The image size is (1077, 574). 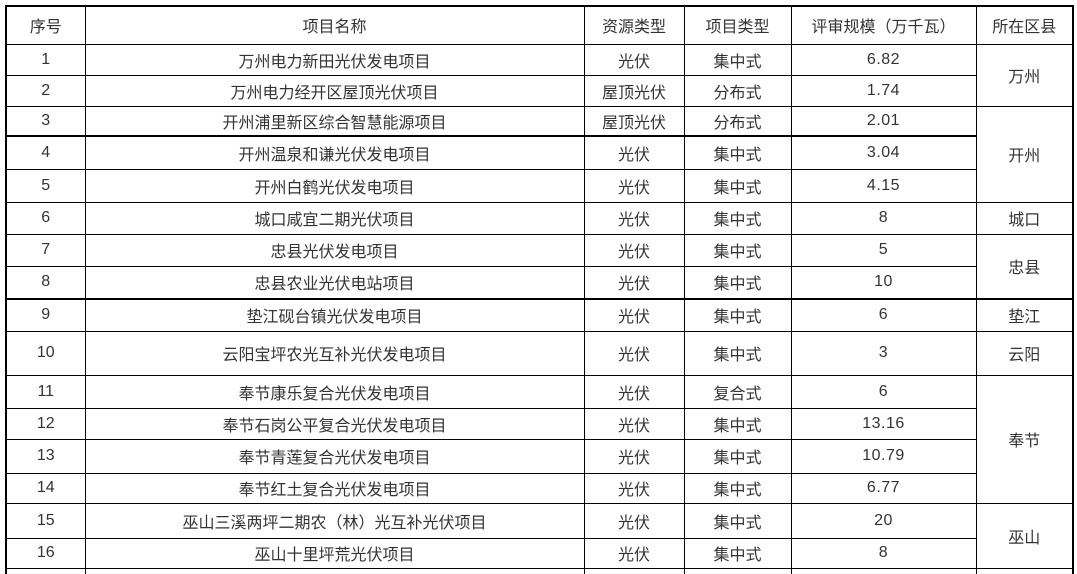 What do you see at coordinates (45, 218) in the screenshot?
I see `cell-index: 6` at bounding box center [45, 218].